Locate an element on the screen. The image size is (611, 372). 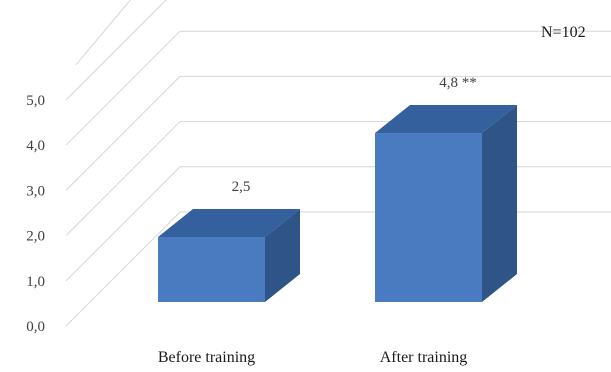
x-category-label: Before training is located at coordinates (206, 357).